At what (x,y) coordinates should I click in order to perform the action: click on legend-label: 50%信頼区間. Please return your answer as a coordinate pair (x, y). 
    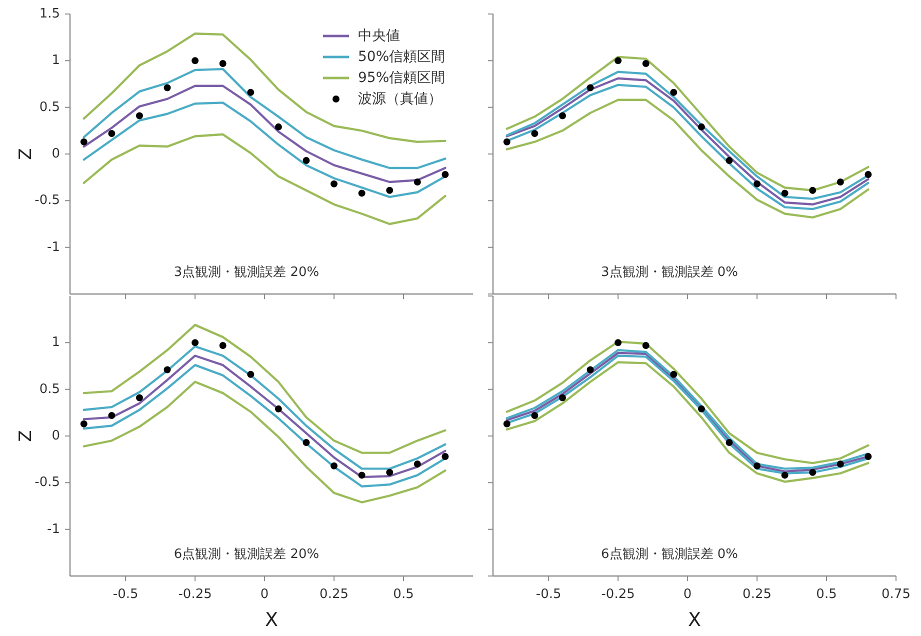
    Looking at the image, I should click on (402, 57).